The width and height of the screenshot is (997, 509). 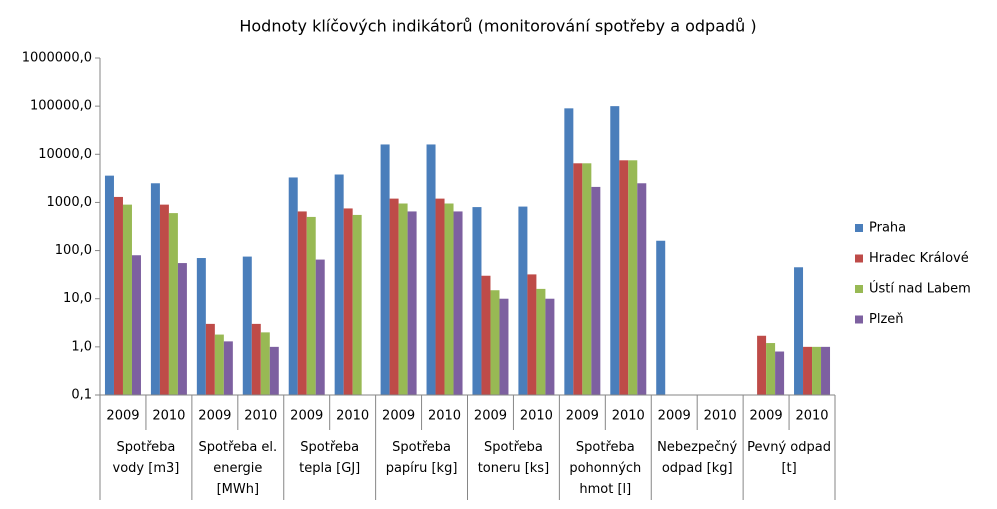 What do you see at coordinates (238, 468) in the screenshot?
I see `group-label: Spotřeba el. energie [MWh]` at bounding box center [238, 468].